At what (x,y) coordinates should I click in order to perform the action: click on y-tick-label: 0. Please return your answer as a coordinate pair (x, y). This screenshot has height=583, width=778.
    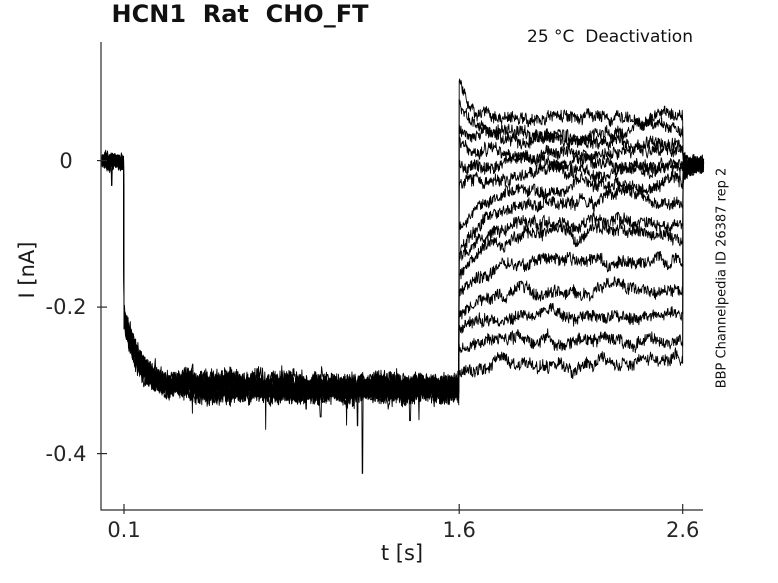
    Looking at the image, I should click on (66, 160).